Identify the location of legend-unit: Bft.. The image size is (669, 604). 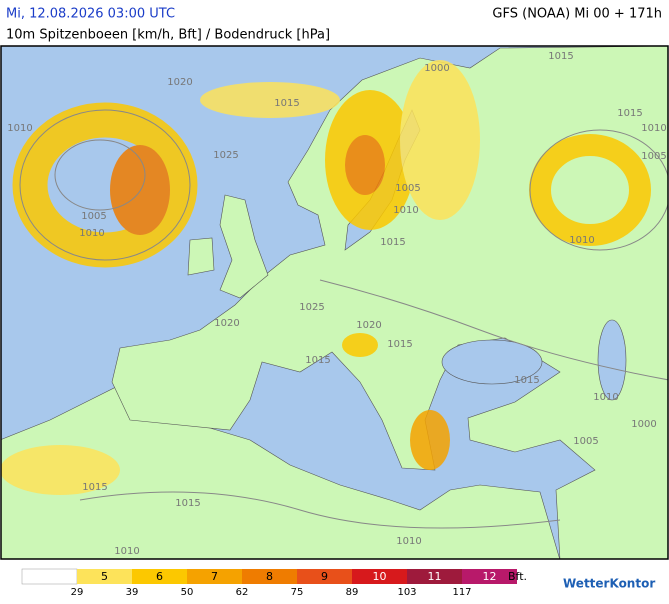
(517, 576).